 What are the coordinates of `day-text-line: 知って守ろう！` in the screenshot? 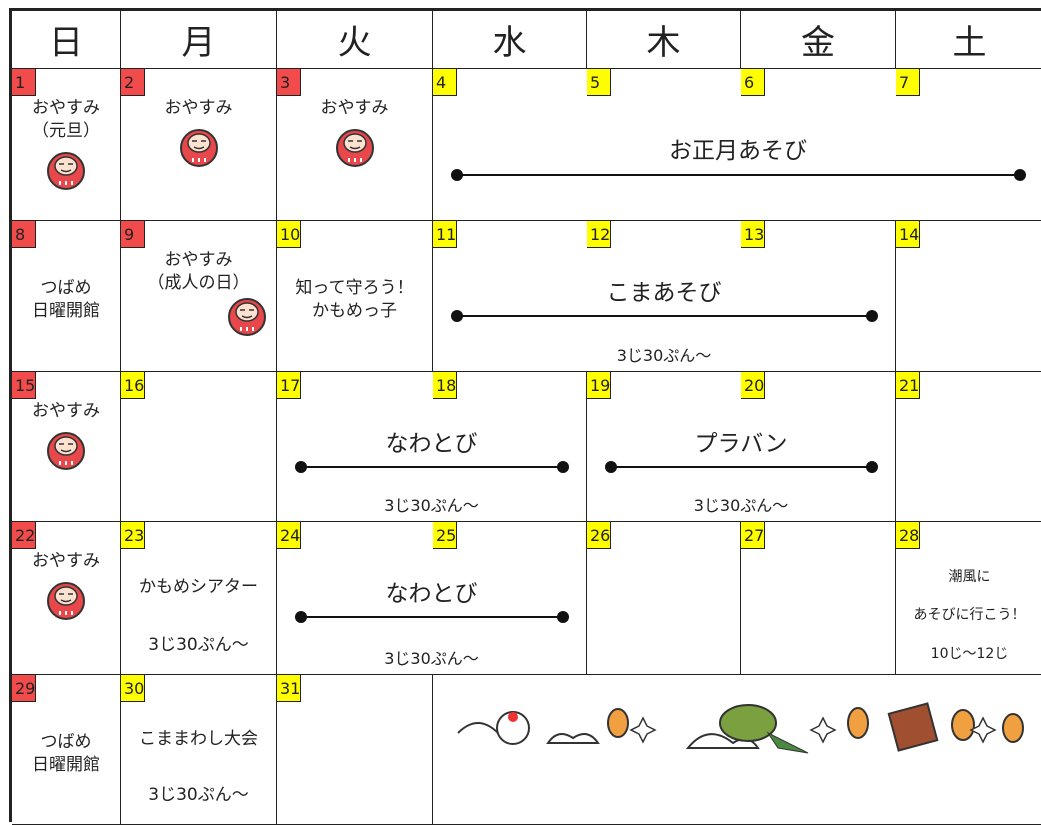 It's located at (354, 288).